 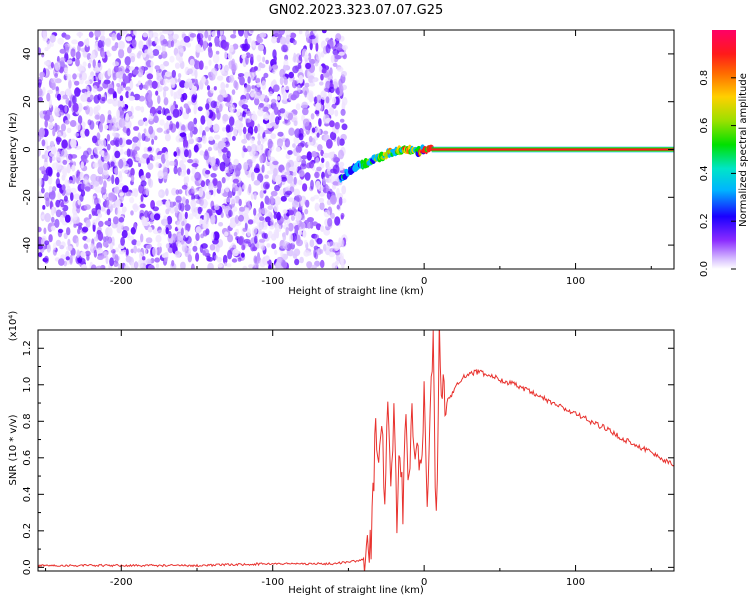 I want to click on chart-title: GN02.2023.323.07.07.G25, so click(x=356, y=10).